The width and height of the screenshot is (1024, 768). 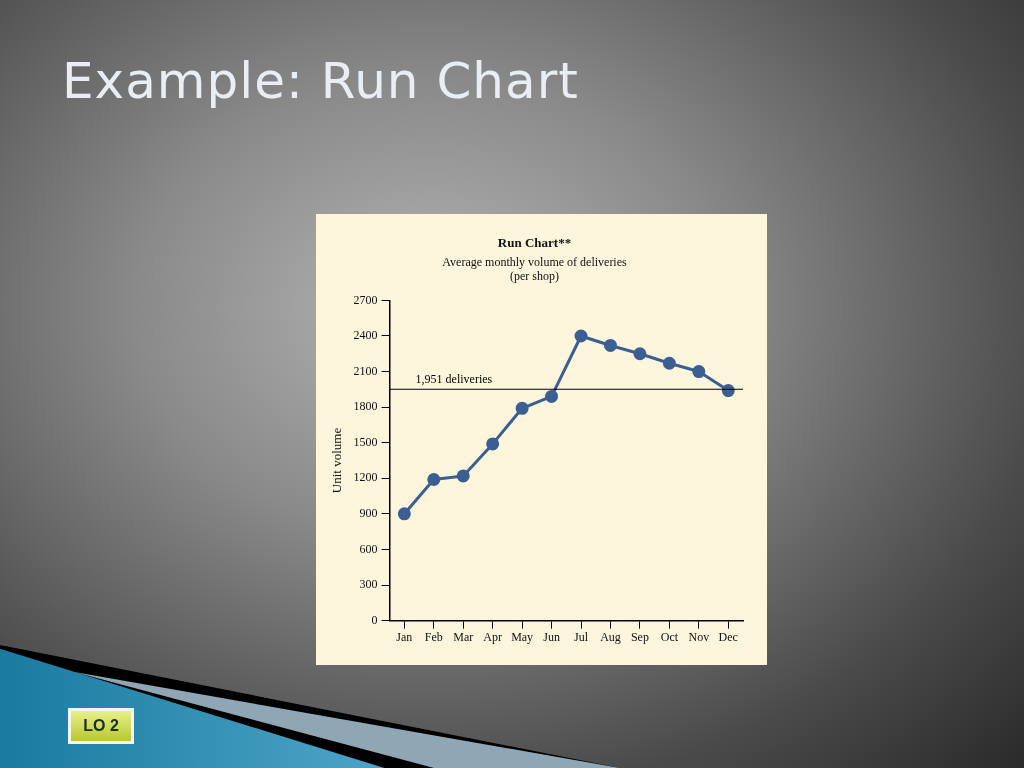 I want to click on x-tick-label: Apr, so click(x=493, y=636).